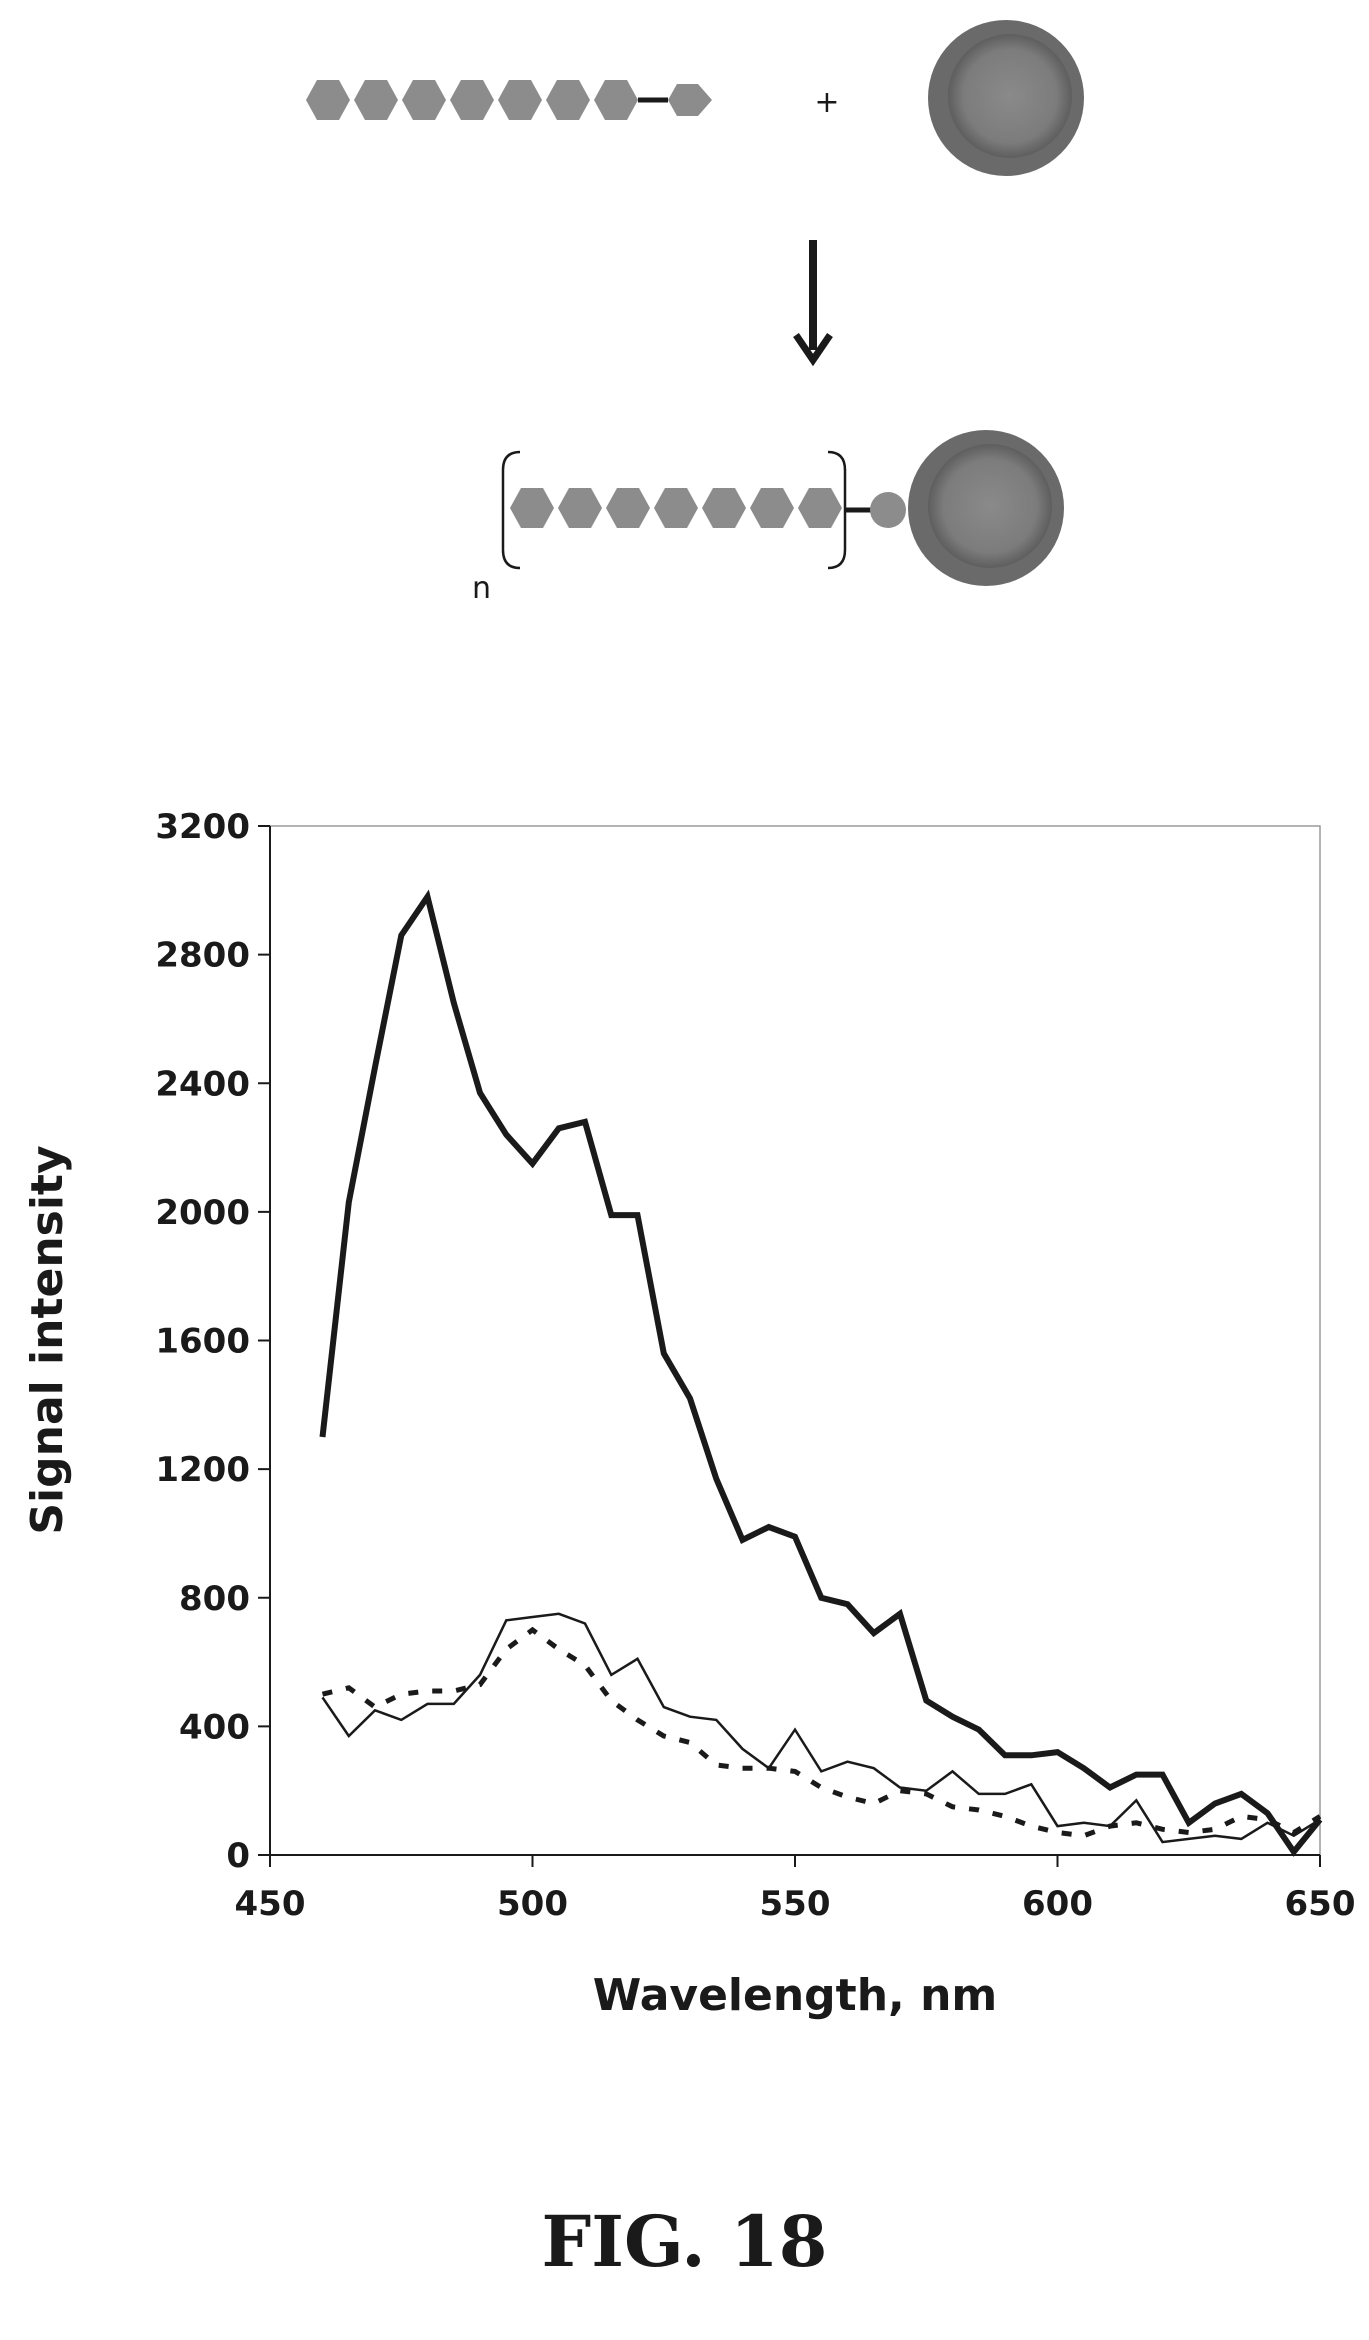 Image resolution: width=1369 pixels, height=2340 pixels. I want to click on y-tick-label: 2400, so click(202, 1084).